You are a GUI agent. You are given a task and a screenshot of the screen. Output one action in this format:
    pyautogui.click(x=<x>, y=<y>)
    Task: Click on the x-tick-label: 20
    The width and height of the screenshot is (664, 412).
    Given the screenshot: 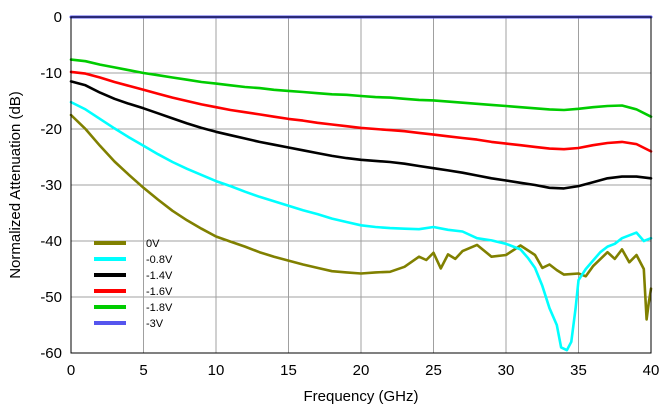 What is the action you would take?
    pyautogui.click(x=361, y=370)
    